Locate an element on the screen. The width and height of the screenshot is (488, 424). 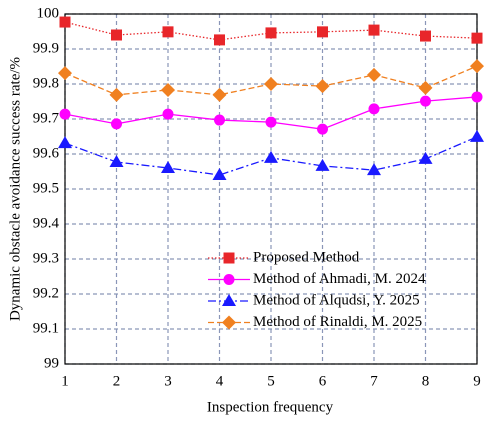
x-tick-label: 3 is located at coordinates (168, 381).